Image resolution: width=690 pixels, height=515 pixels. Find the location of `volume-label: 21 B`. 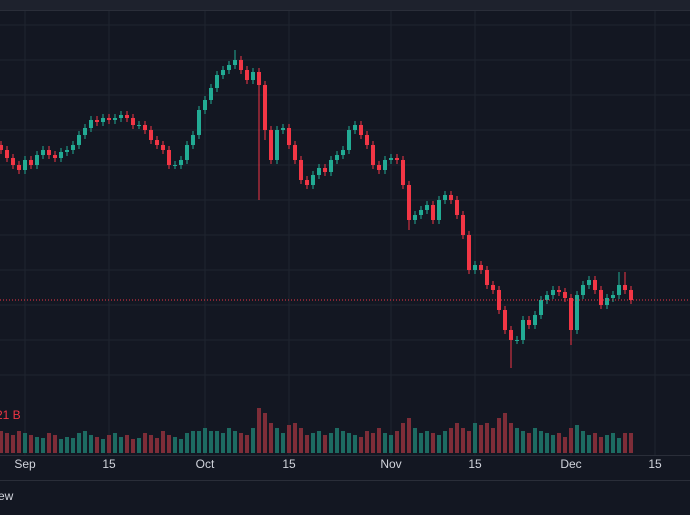

volume-label: 21 B is located at coordinates (10, 415).